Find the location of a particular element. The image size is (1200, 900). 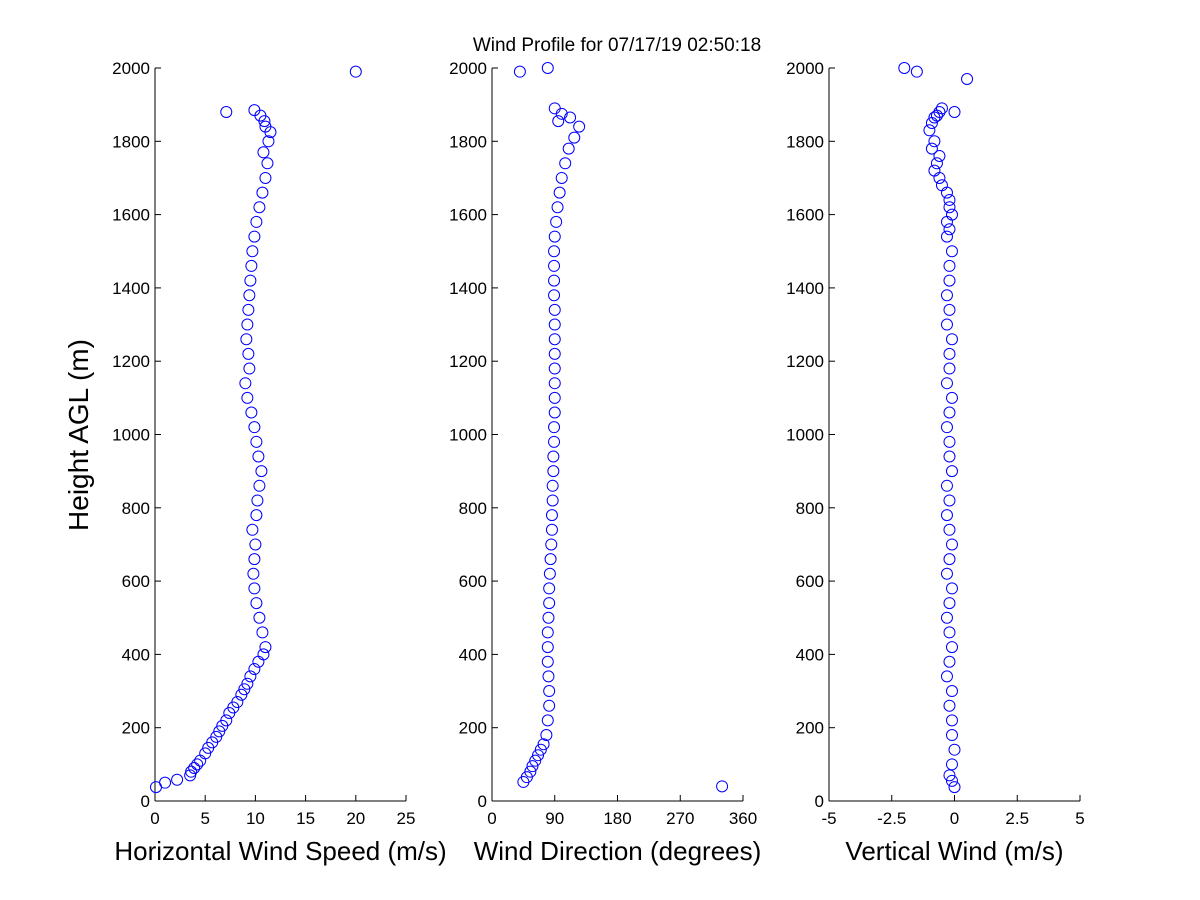

speed-x-axis-label: Horizontal Wind Speed (m/s) is located at coordinates (280, 851).